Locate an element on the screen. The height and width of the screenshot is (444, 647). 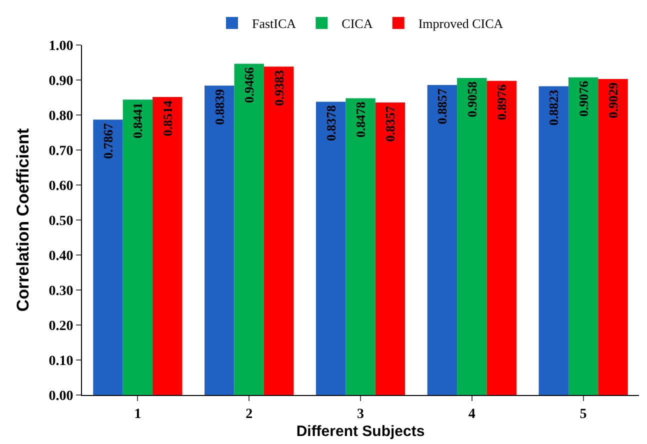
y-tick-label: 0.50 is located at coordinates (61, 221).